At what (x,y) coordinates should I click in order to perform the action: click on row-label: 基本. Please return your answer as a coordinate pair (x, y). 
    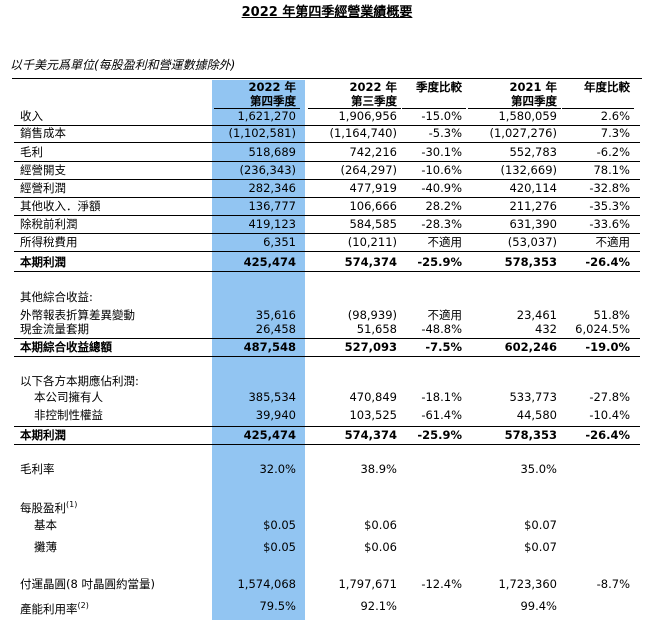
    Looking at the image, I should click on (45, 525).